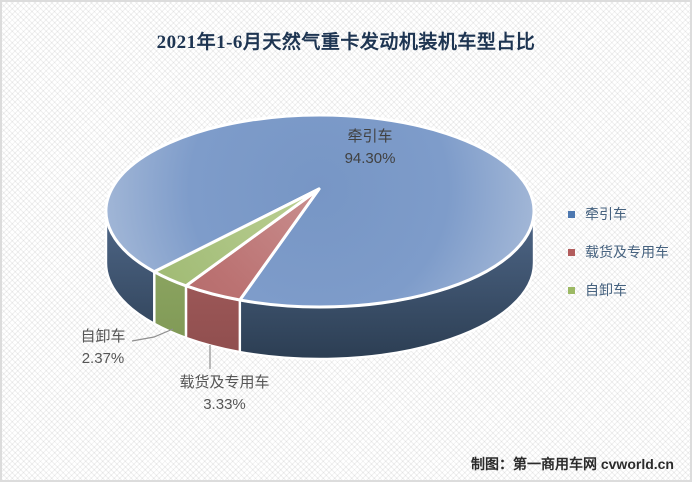 Image resolution: width=692 pixels, height=482 pixels. What do you see at coordinates (618, 263) in the screenshot?
I see `legend: 牵引车 载货及专用车 自卸车` at bounding box center [618, 263].